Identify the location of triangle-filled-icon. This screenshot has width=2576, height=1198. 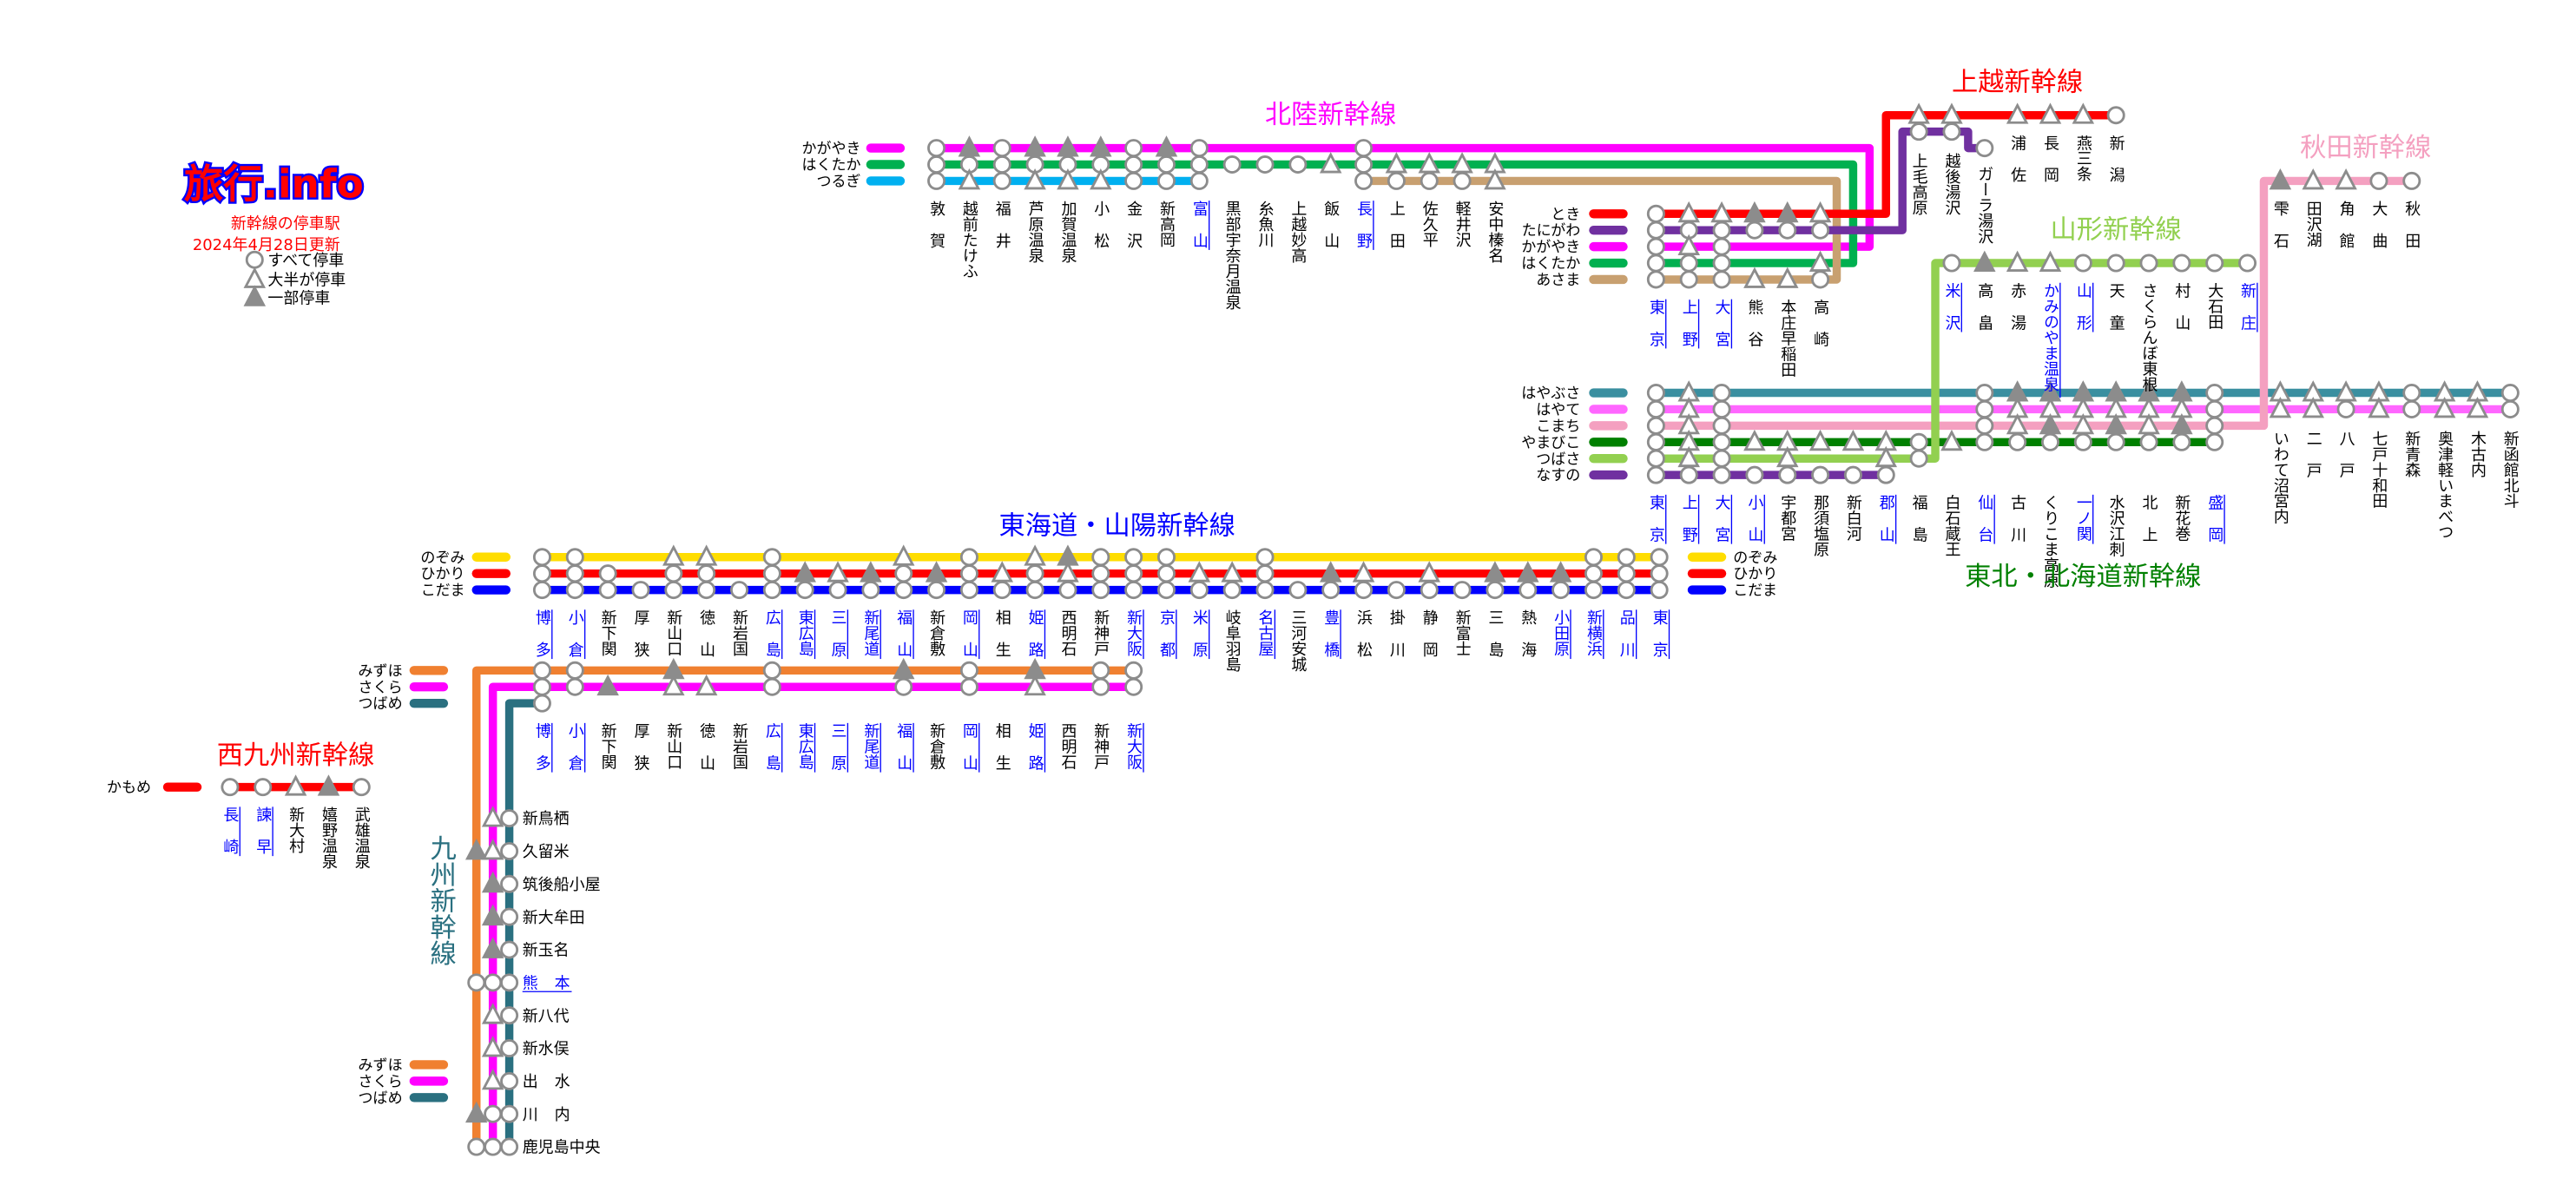
(476, 849).